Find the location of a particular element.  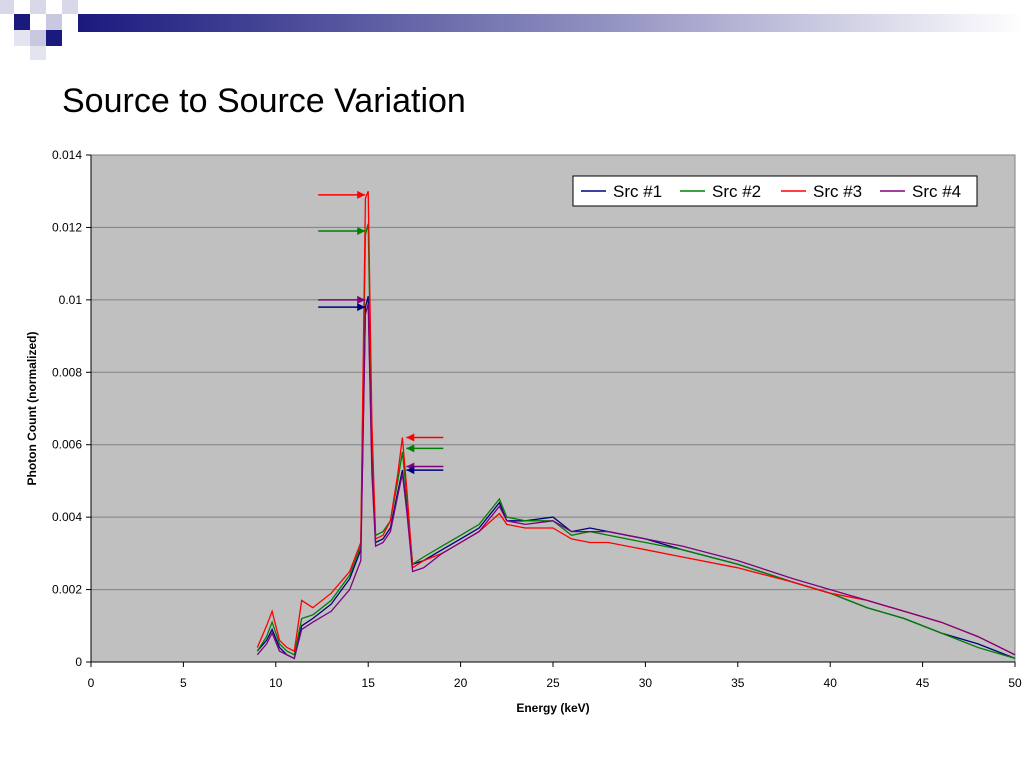

y-tick-label: 0.004 is located at coordinates (67, 517).